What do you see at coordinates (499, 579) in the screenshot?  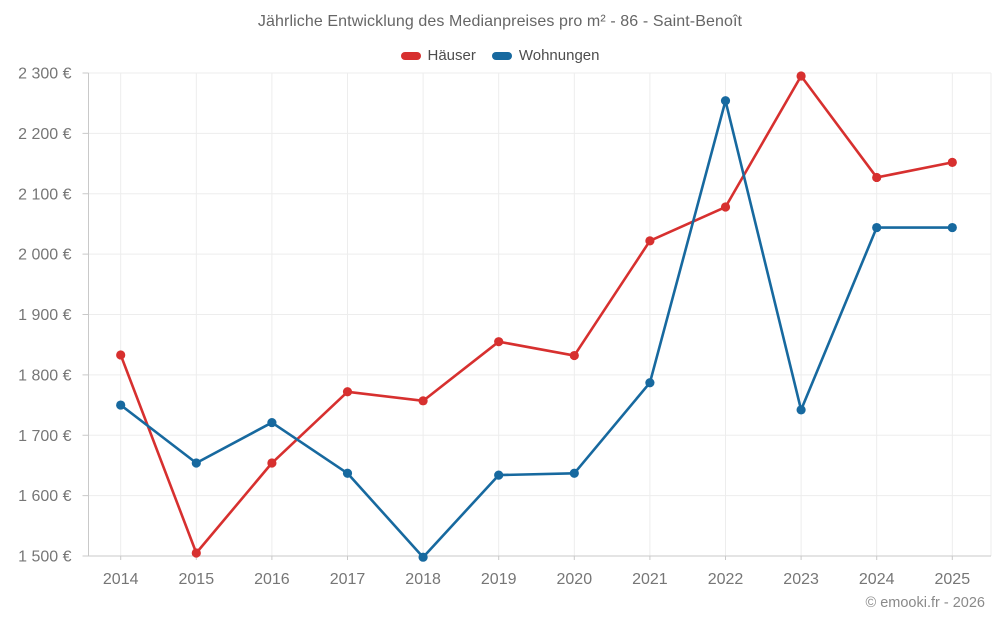 I see `x-tick-label: 2019` at bounding box center [499, 579].